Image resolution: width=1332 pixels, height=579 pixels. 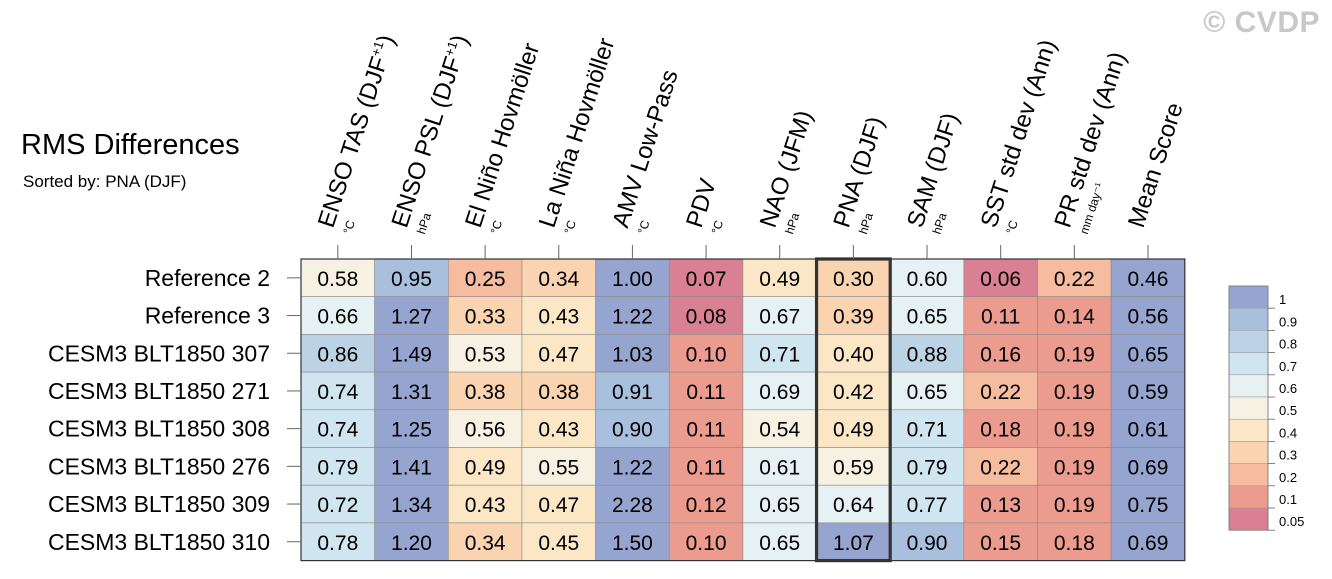 I want to click on cell-value: 0.59, so click(x=1148, y=392).